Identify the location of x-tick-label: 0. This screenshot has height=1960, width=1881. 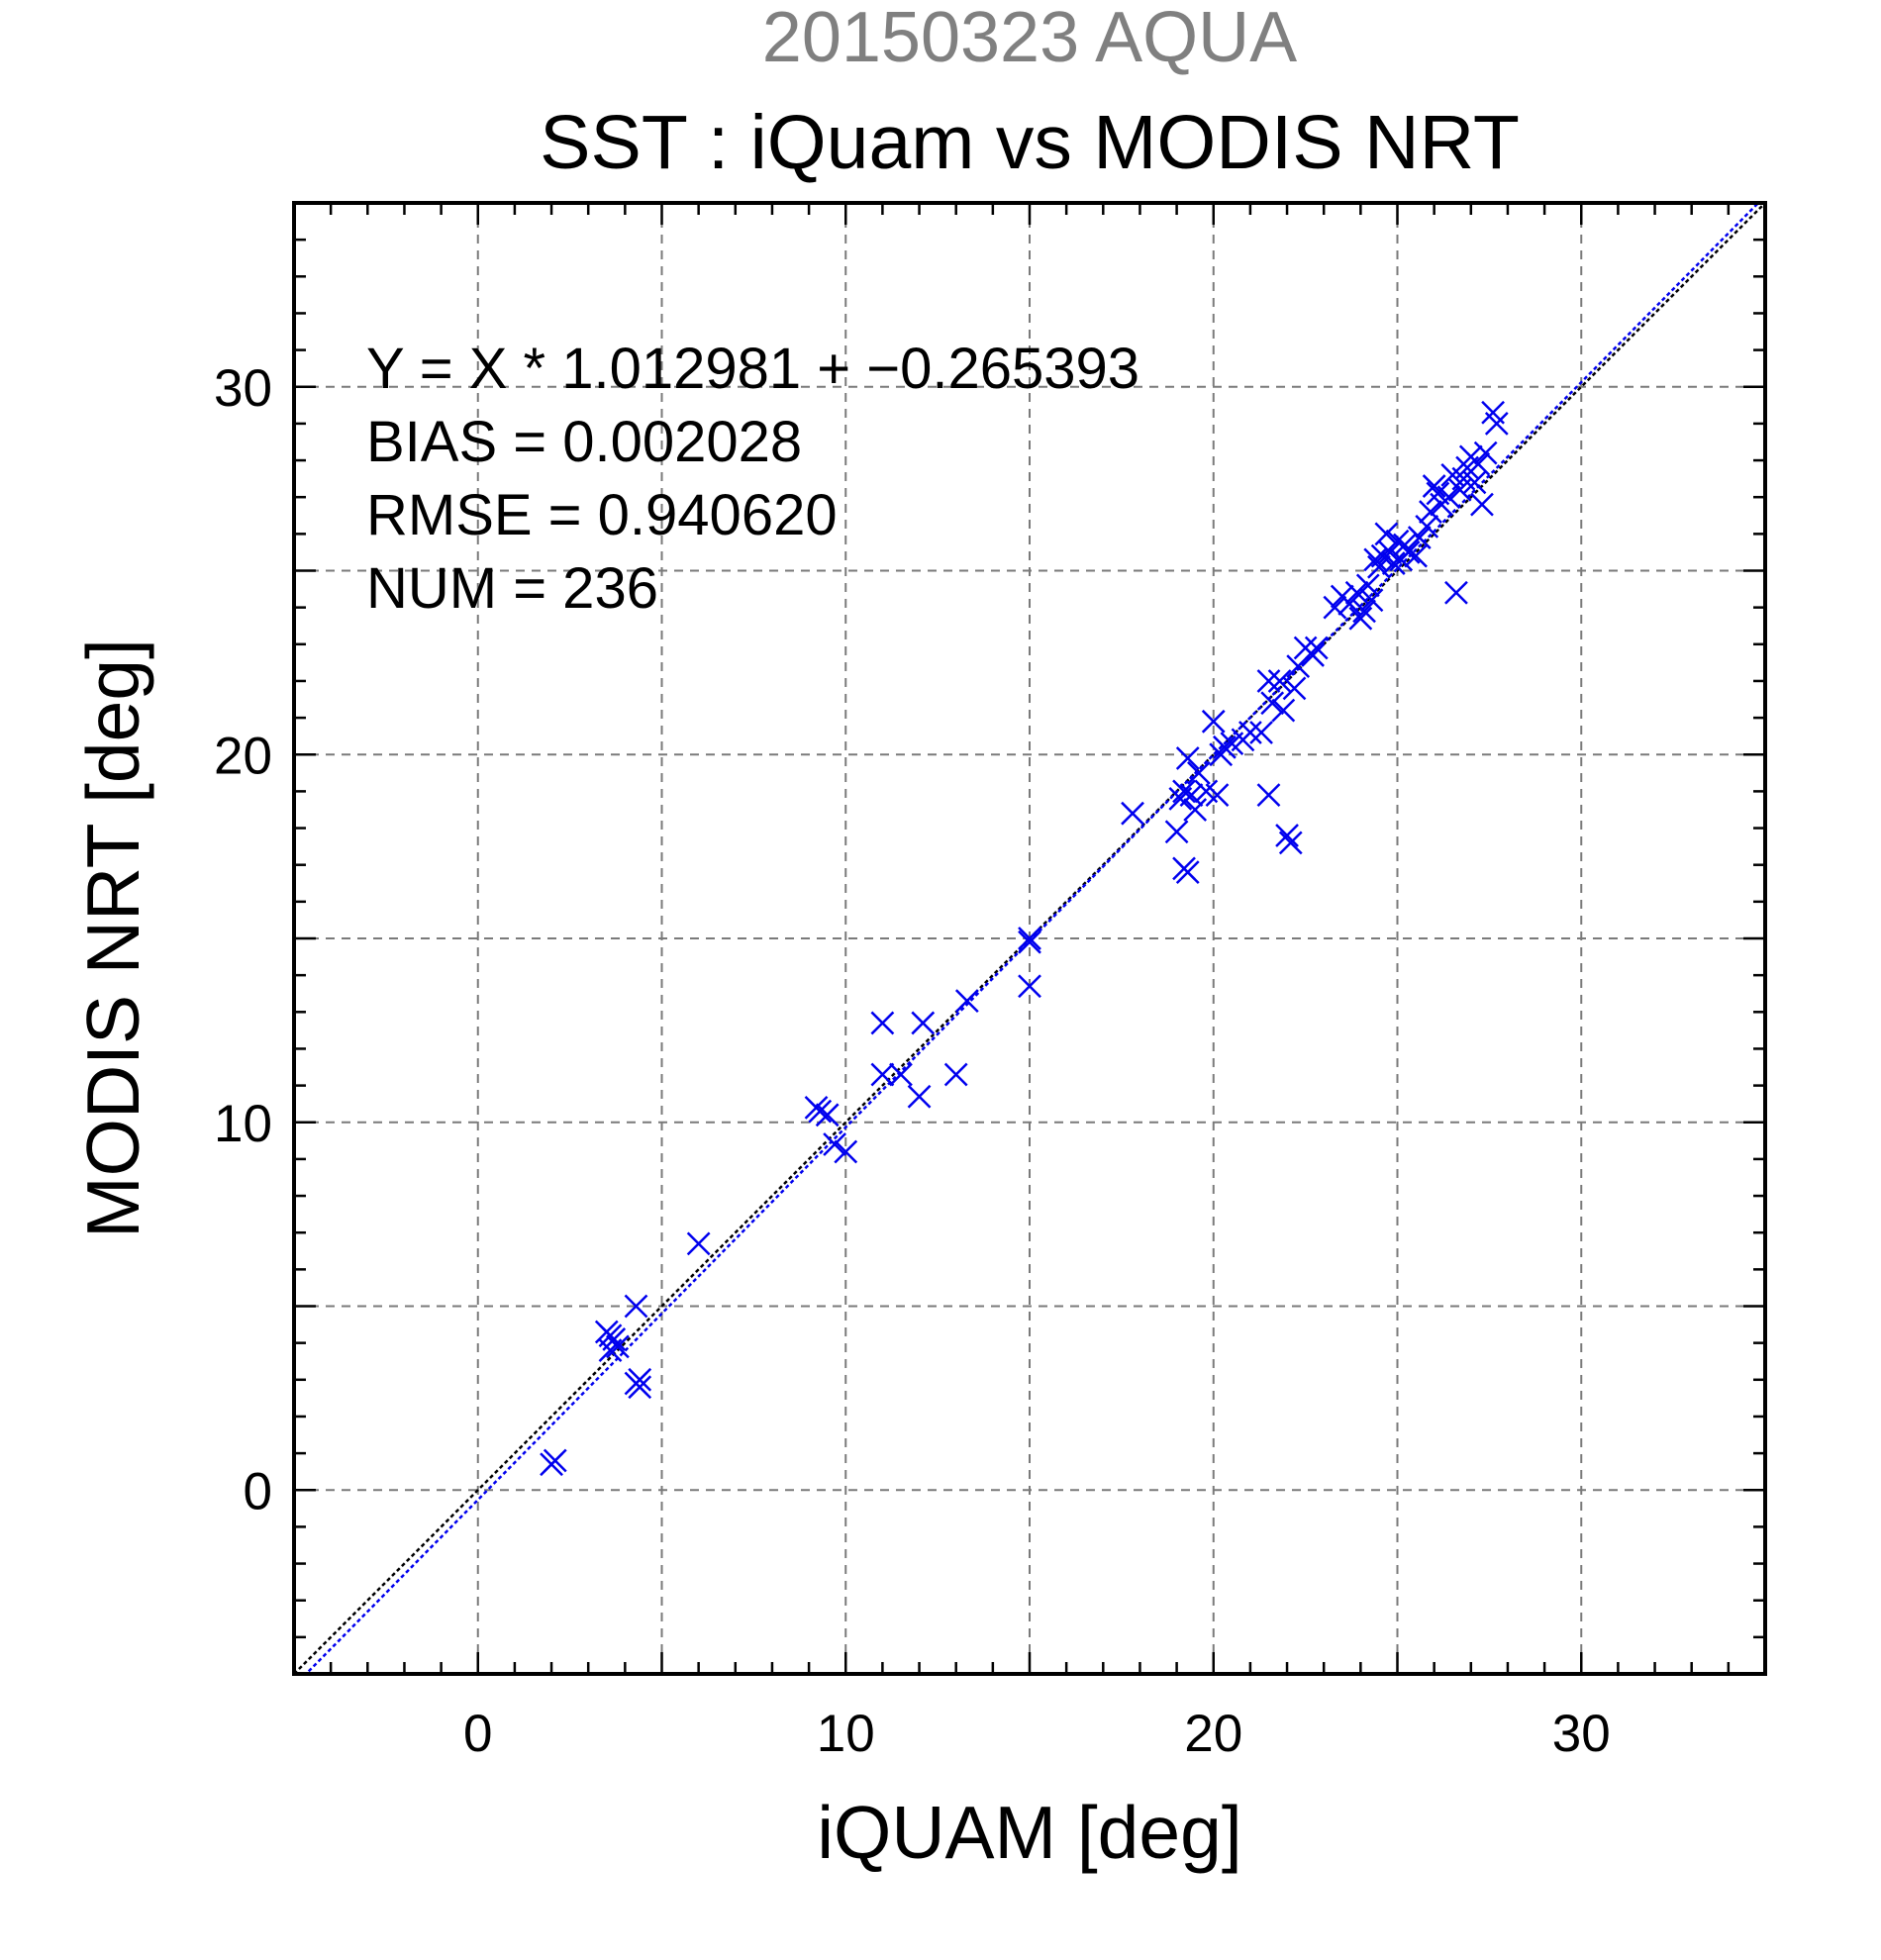
(477, 1734).